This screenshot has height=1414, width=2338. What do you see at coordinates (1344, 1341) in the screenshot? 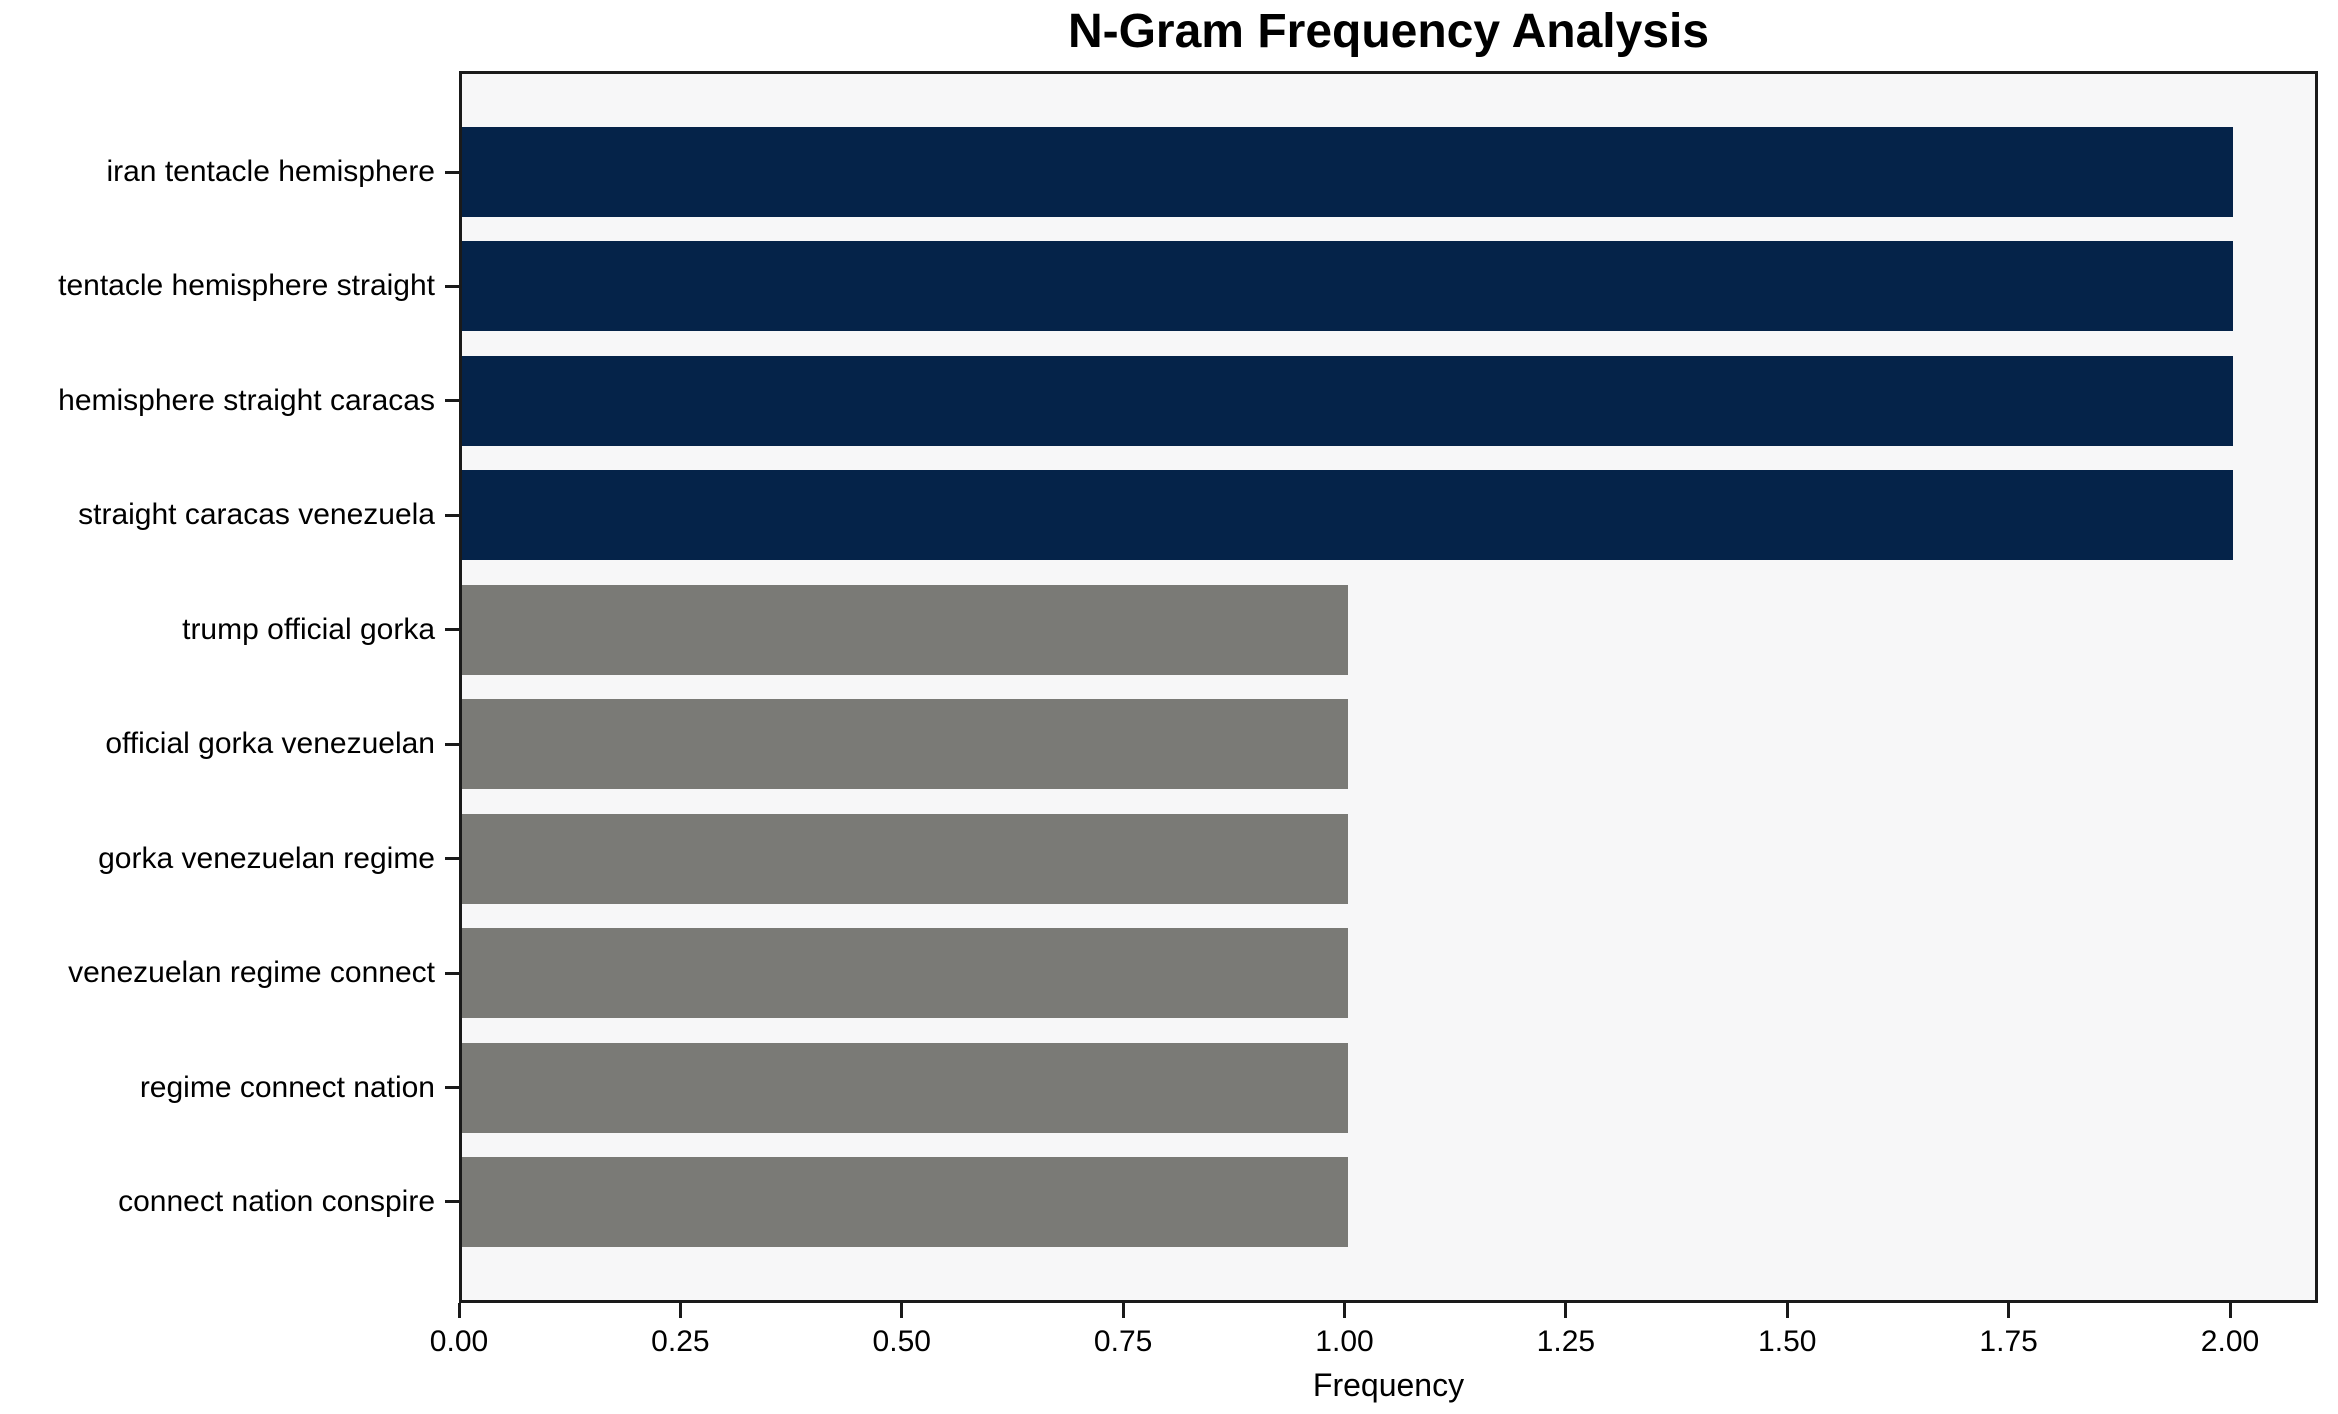
I see `x-tick-label: 1.00` at bounding box center [1344, 1341].